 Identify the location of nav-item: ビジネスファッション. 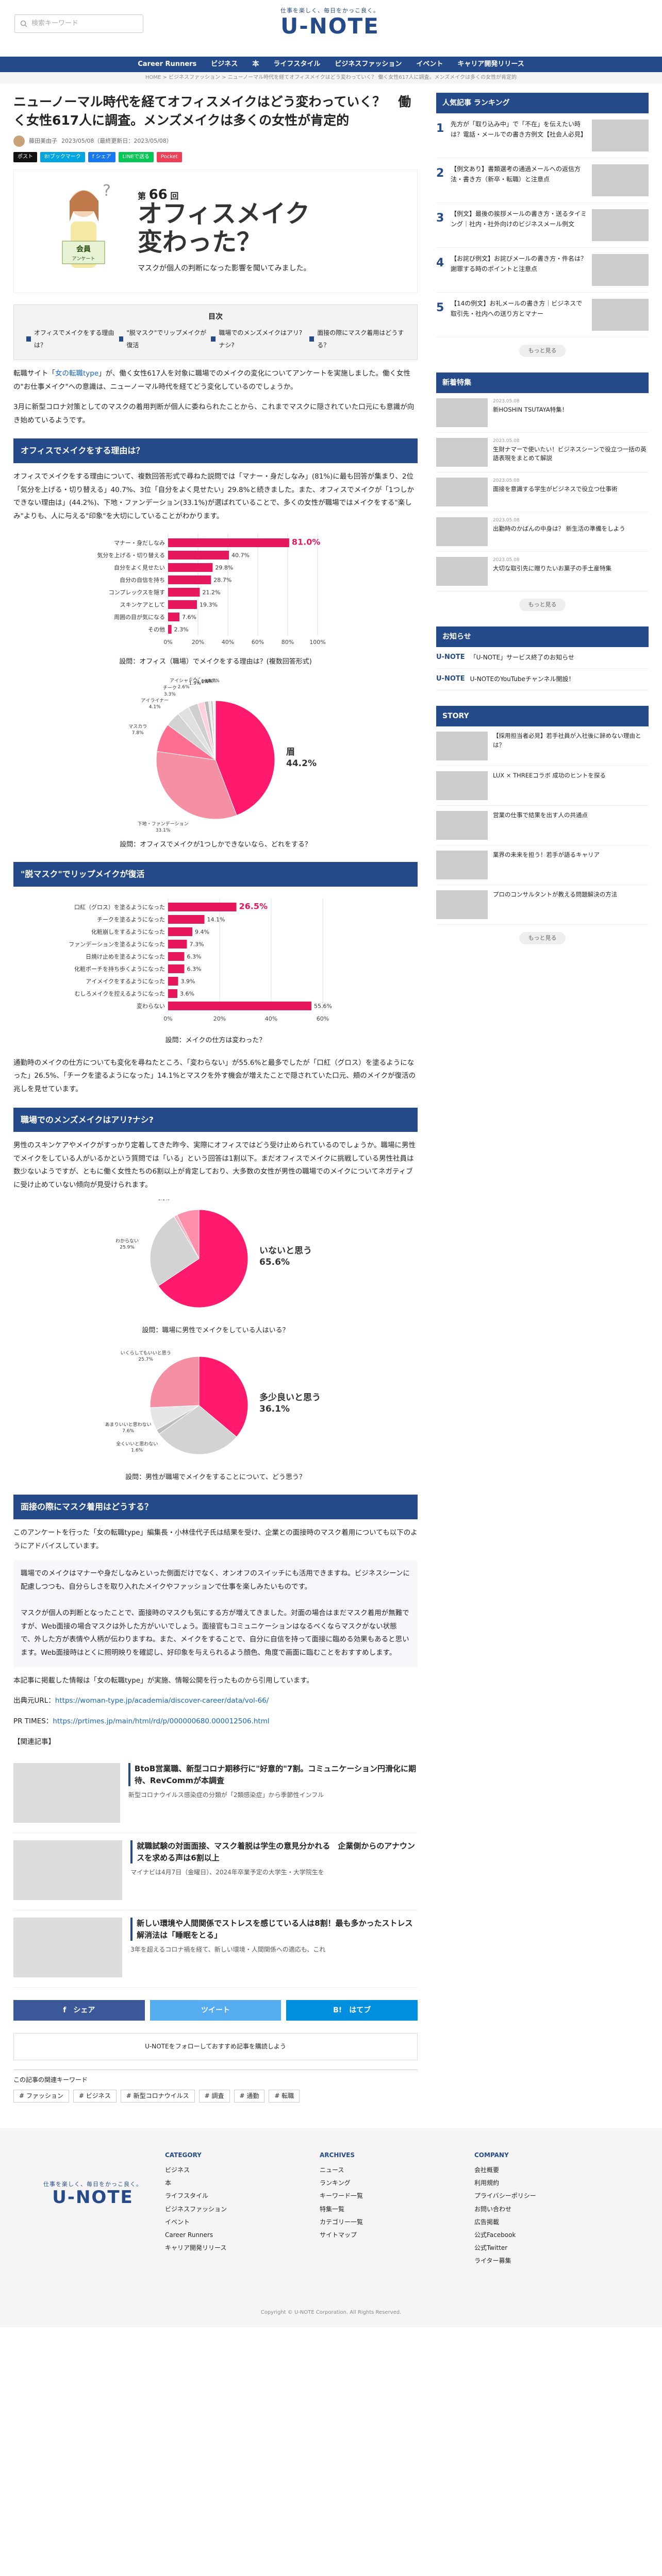
(368, 64).